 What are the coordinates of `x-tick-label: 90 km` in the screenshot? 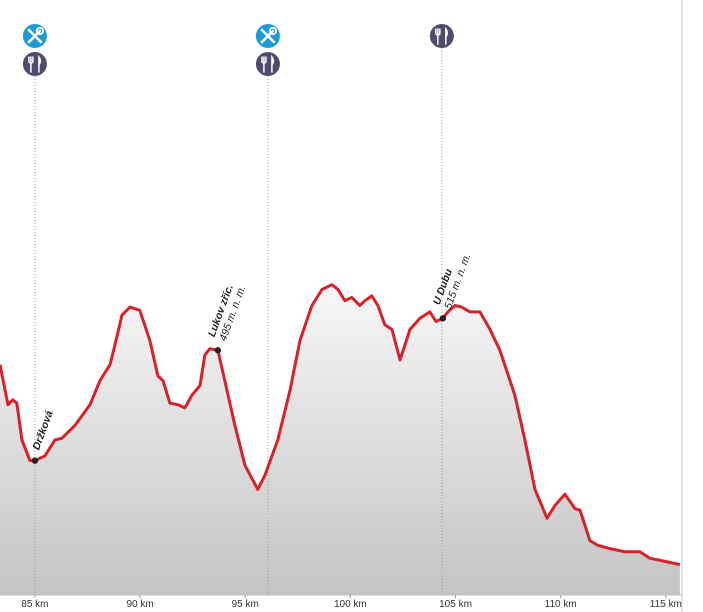 It's located at (139, 604).